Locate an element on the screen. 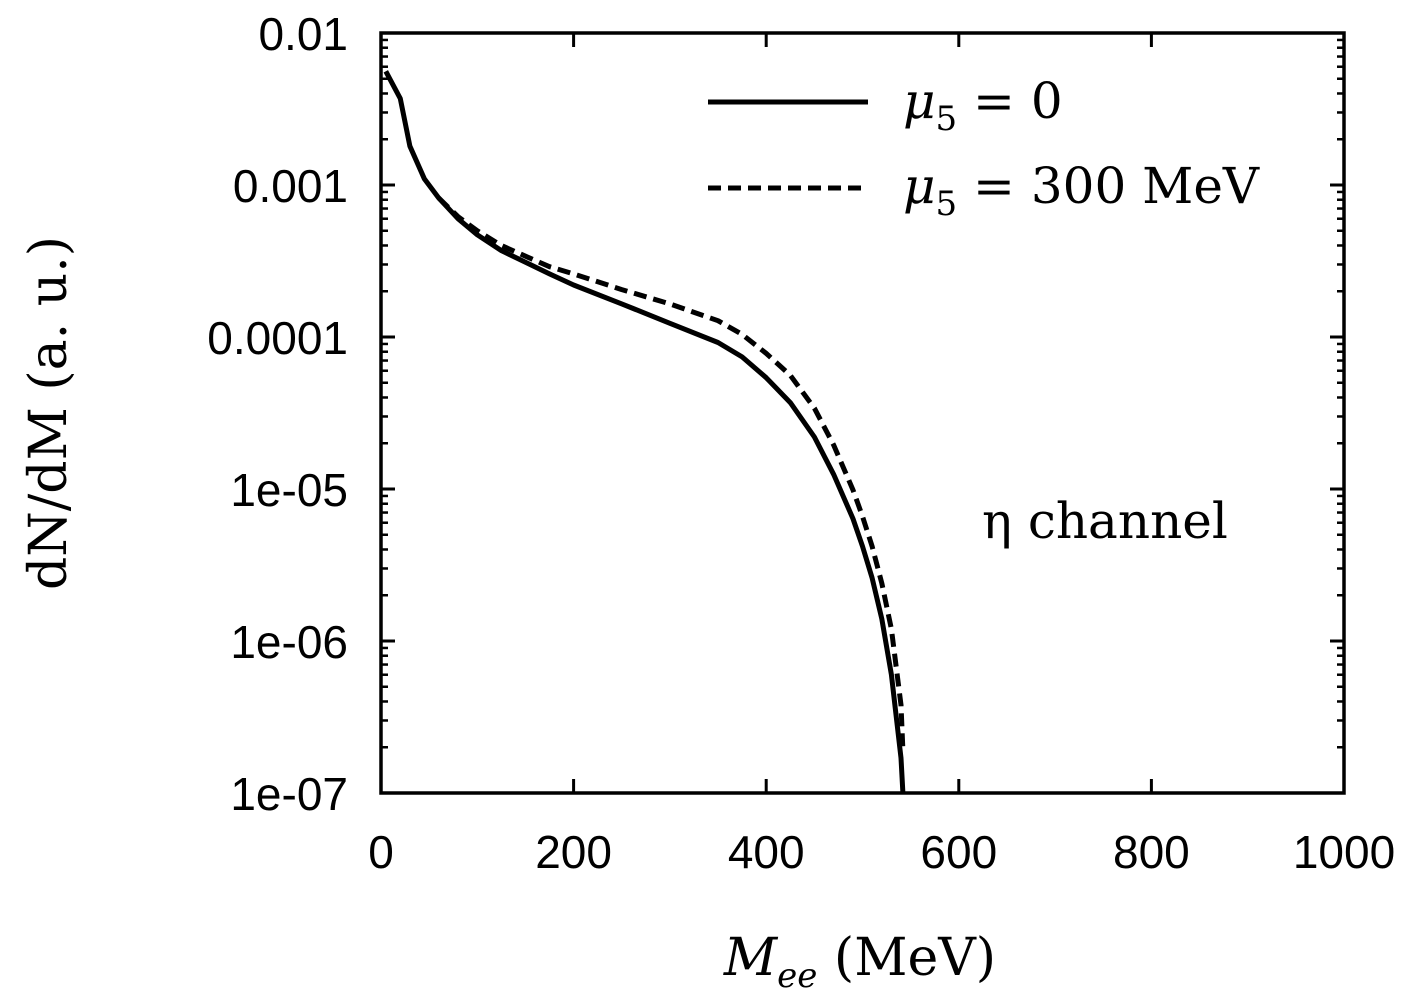  y-axis-title: dN/dM (a. u.) is located at coordinates (49, 413).